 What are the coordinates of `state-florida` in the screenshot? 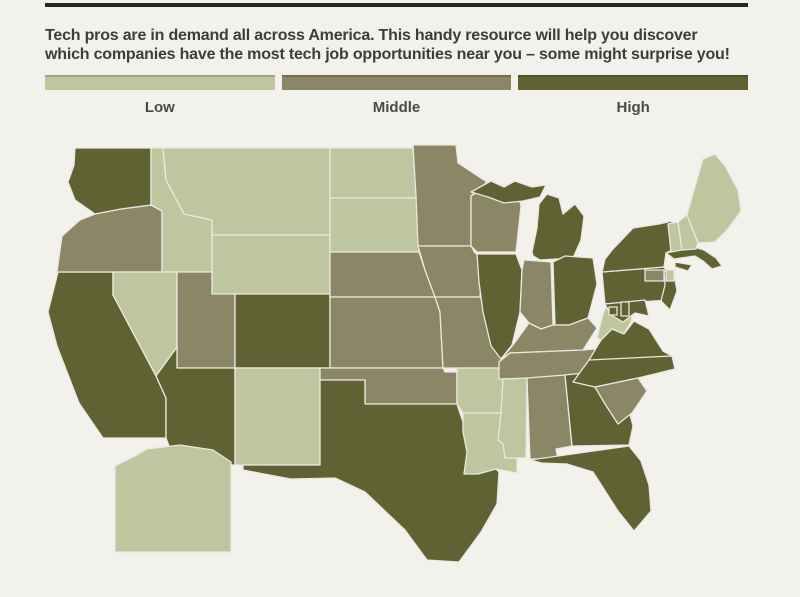 It's located at (590, 488).